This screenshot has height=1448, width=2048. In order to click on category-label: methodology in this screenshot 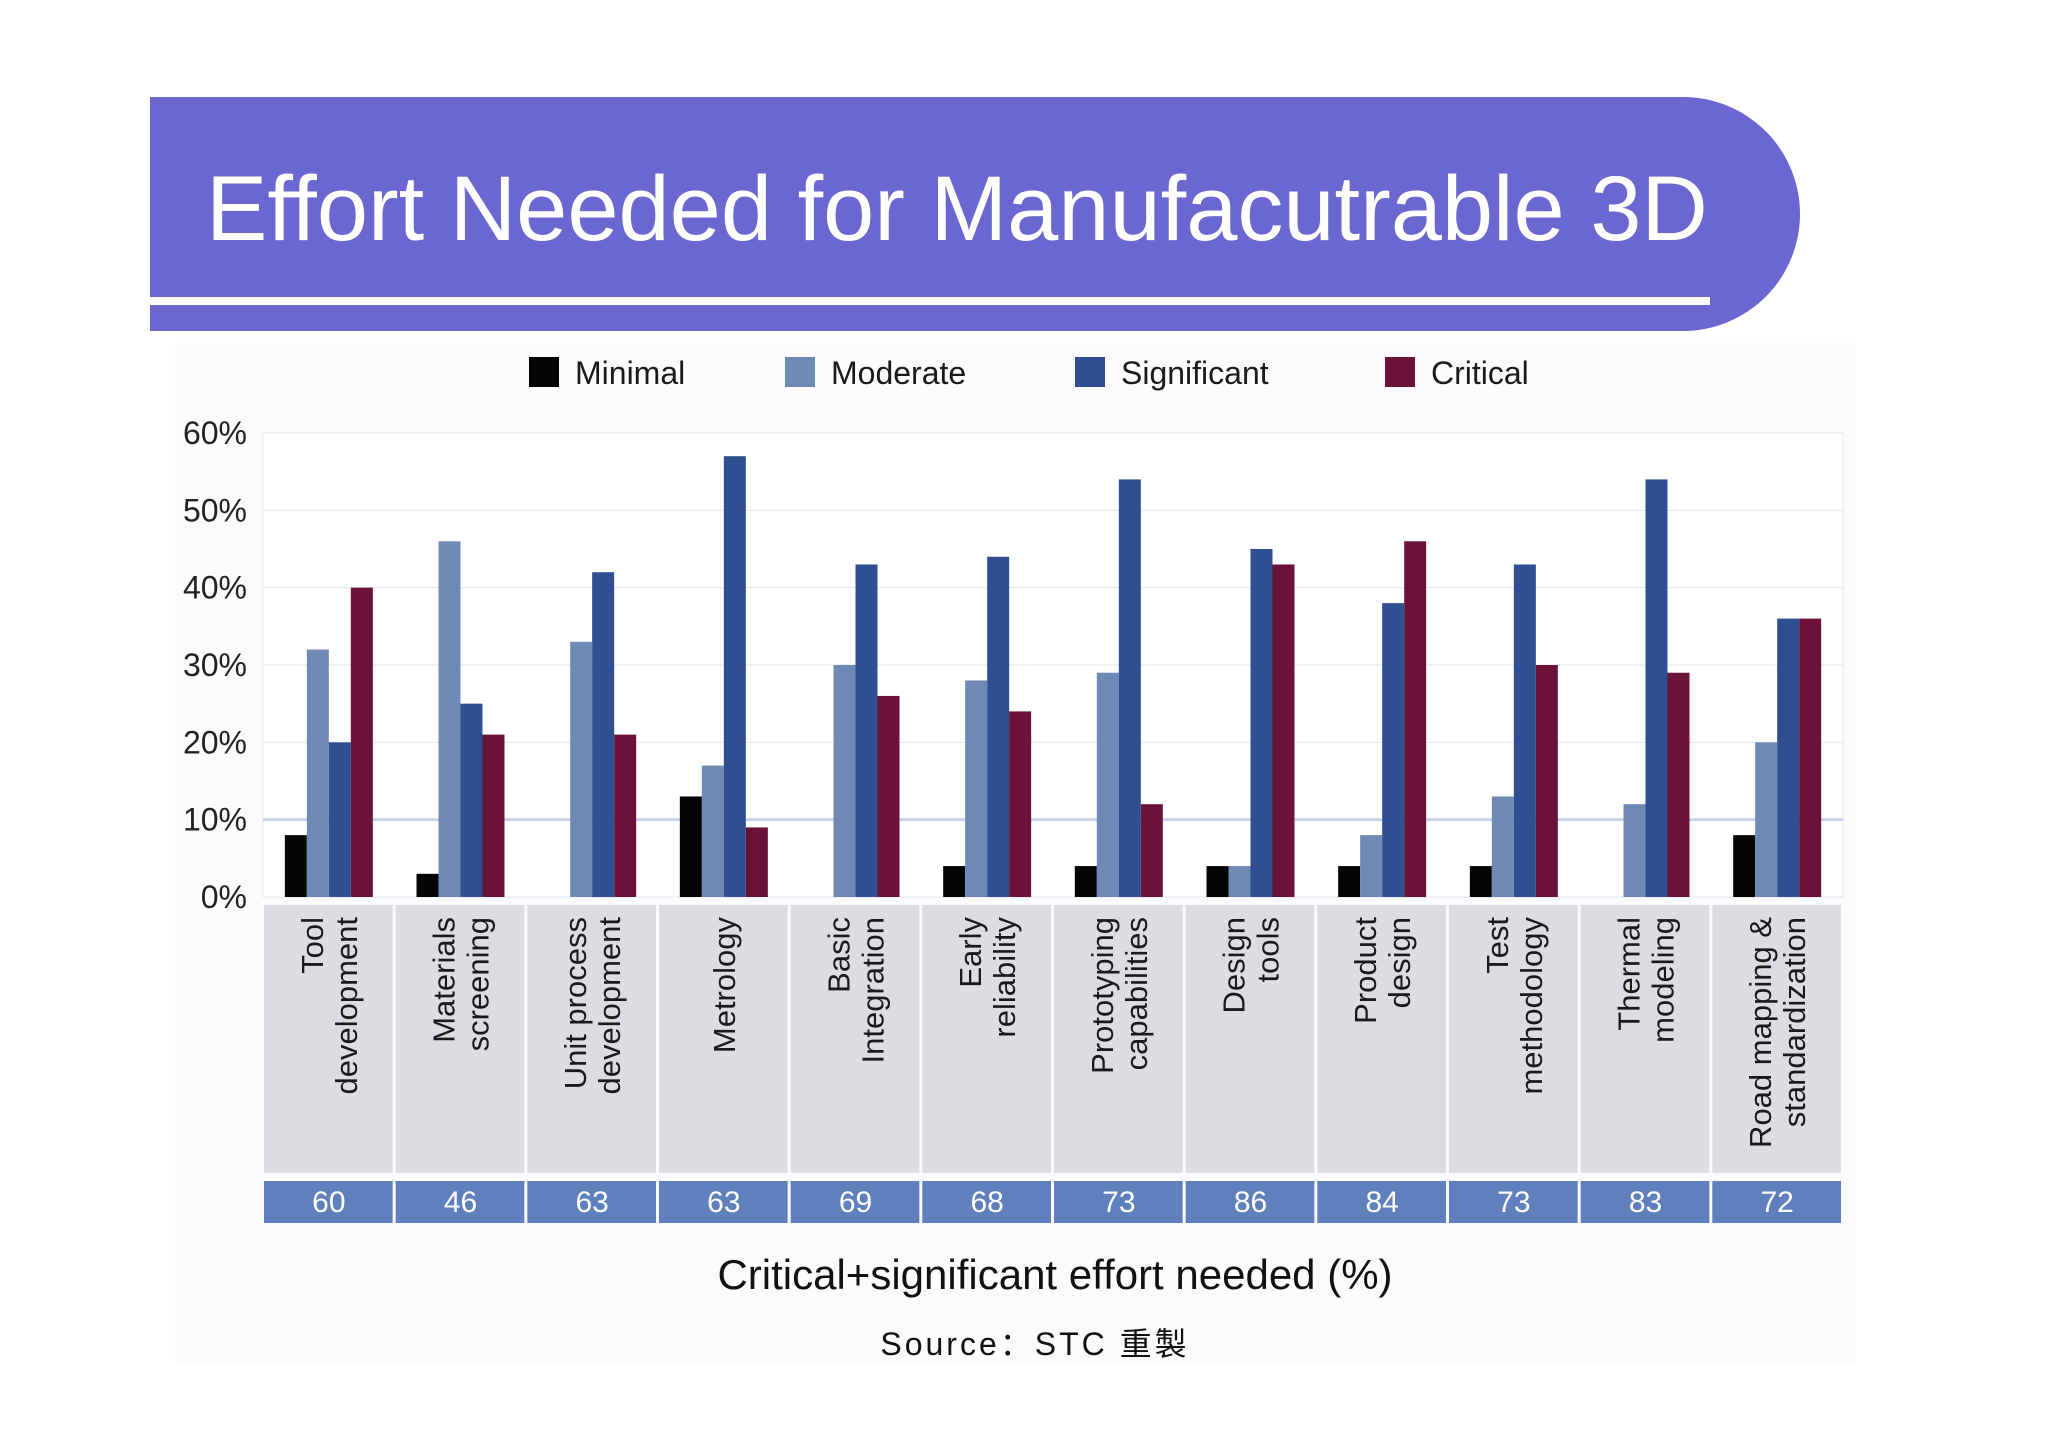, I will do `click(1531, 1006)`.